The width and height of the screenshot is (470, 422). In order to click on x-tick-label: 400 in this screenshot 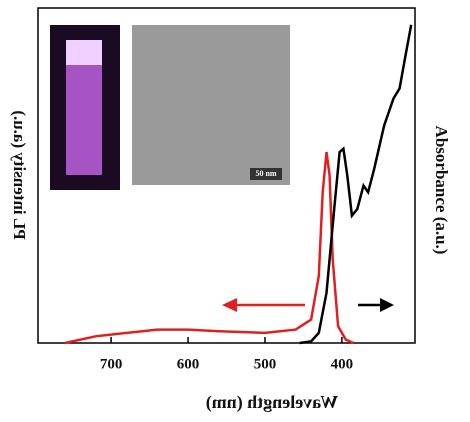, I will do `click(342, 364)`.